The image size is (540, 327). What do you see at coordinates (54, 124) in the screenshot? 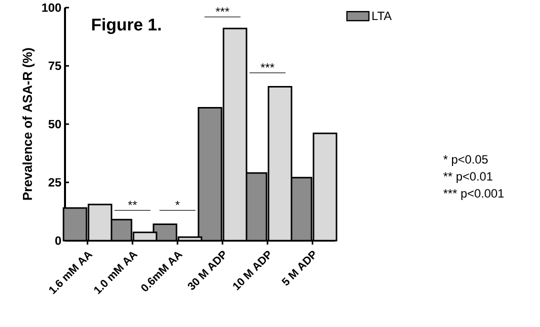
I see `y-tick-label: 50` at bounding box center [54, 124].